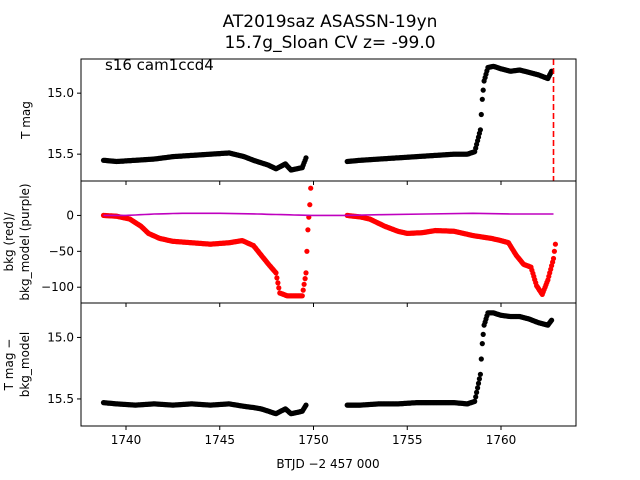 The image size is (640, 480). I want to click on y-tick-label-middle-1: −50, so click(61, 251).